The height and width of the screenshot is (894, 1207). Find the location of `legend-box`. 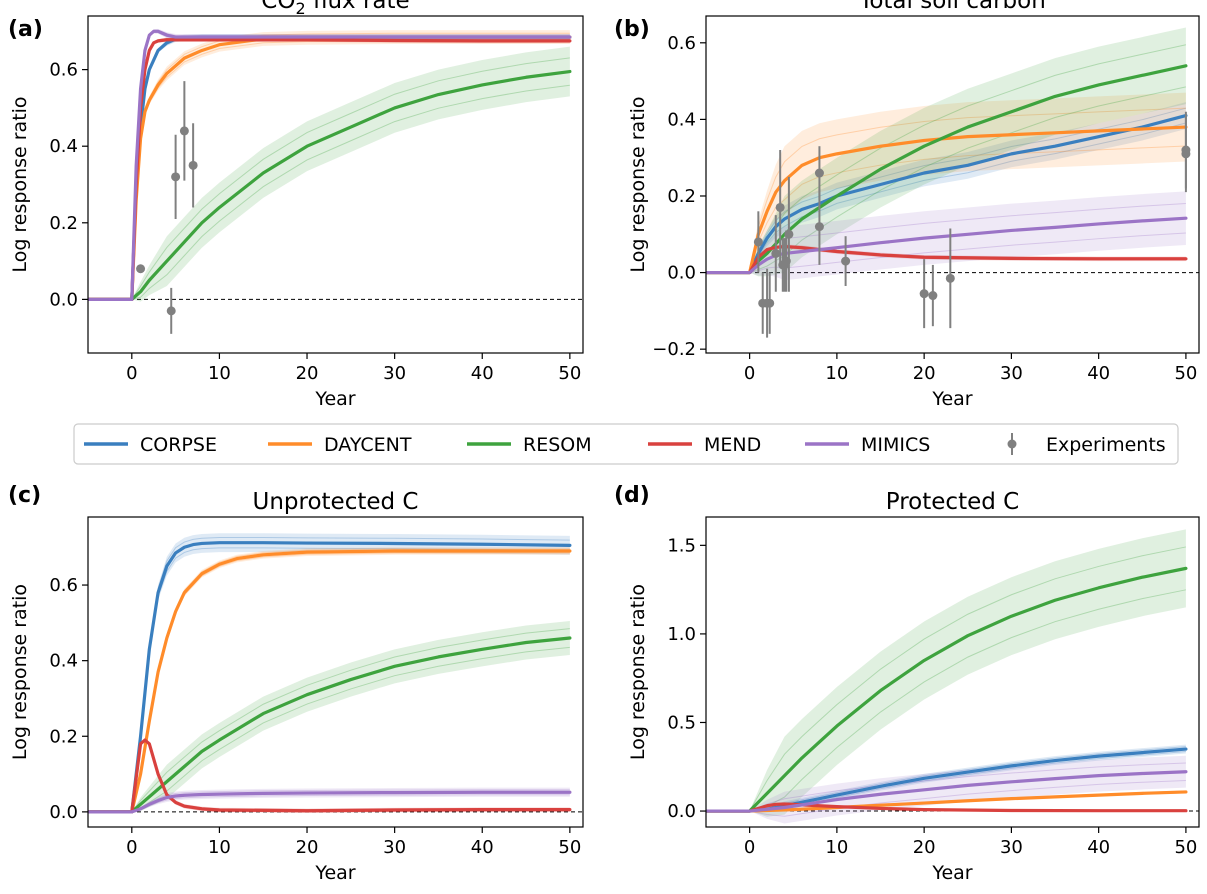

legend-box is located at coordinates (626, 444).